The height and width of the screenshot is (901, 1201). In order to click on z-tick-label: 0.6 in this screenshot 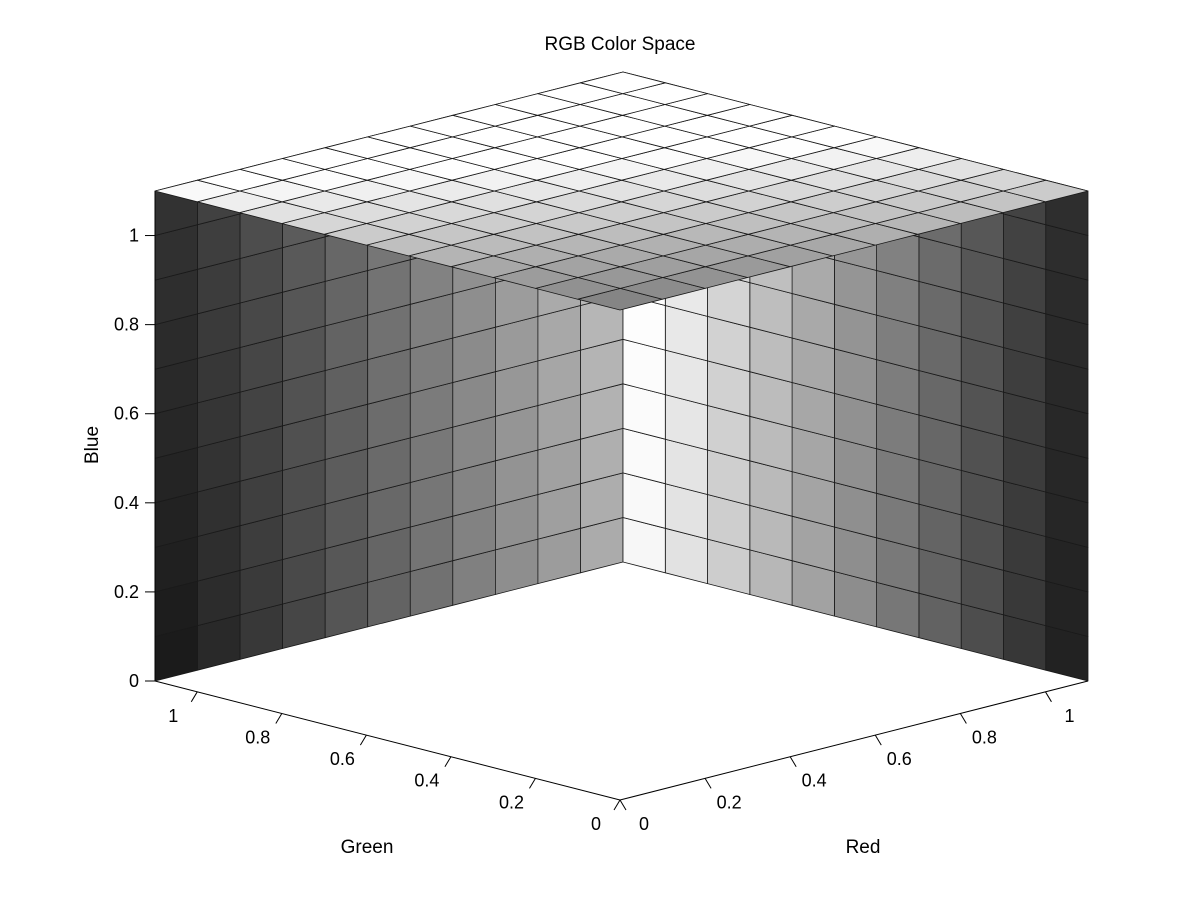, I will do `click(126, 414)`.